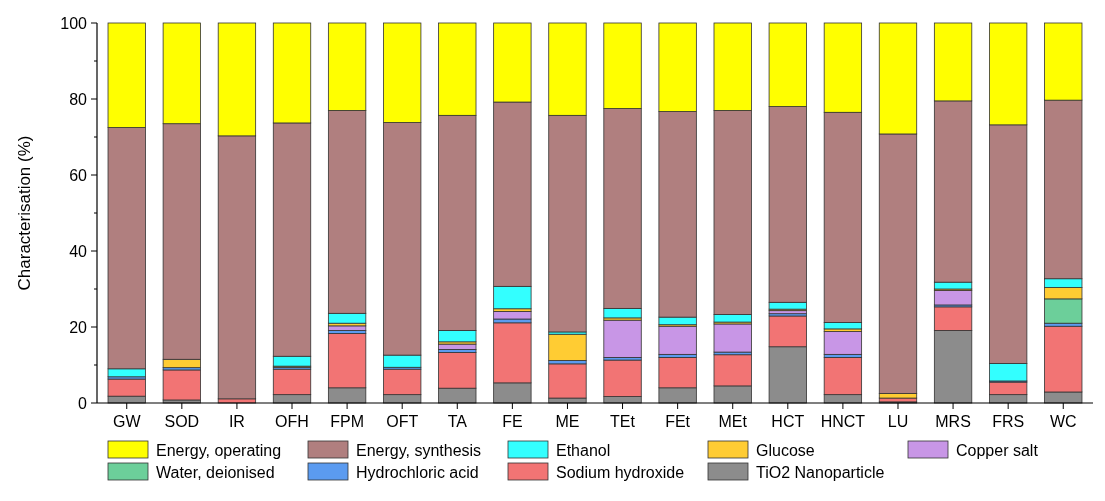  I want to click on legend-label: Hydrochloric acid, so click(417, 472).